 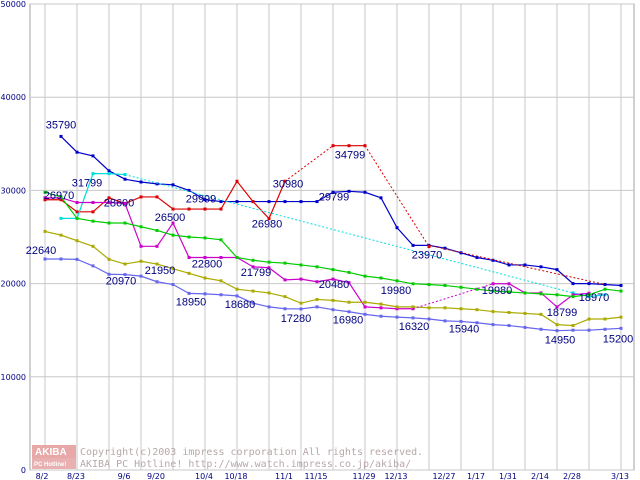 What do you see at coordinates (443, 476) in the screenshot?
I see `x-tick-label: 12/27` at bounding box center [443, 476].